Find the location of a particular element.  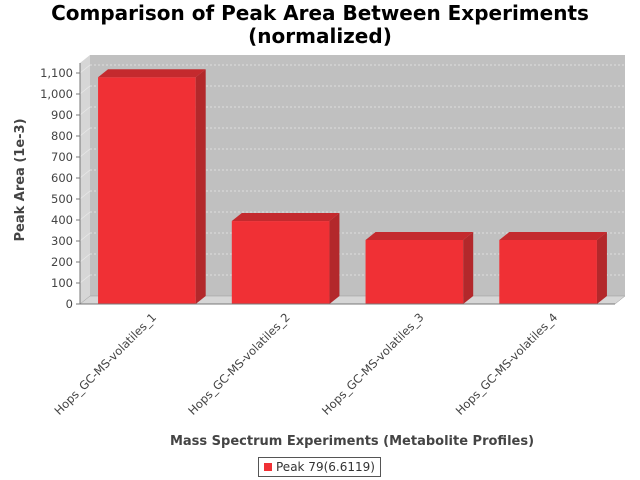

y-tick-label: 700 is located at coordinates (62, 157).